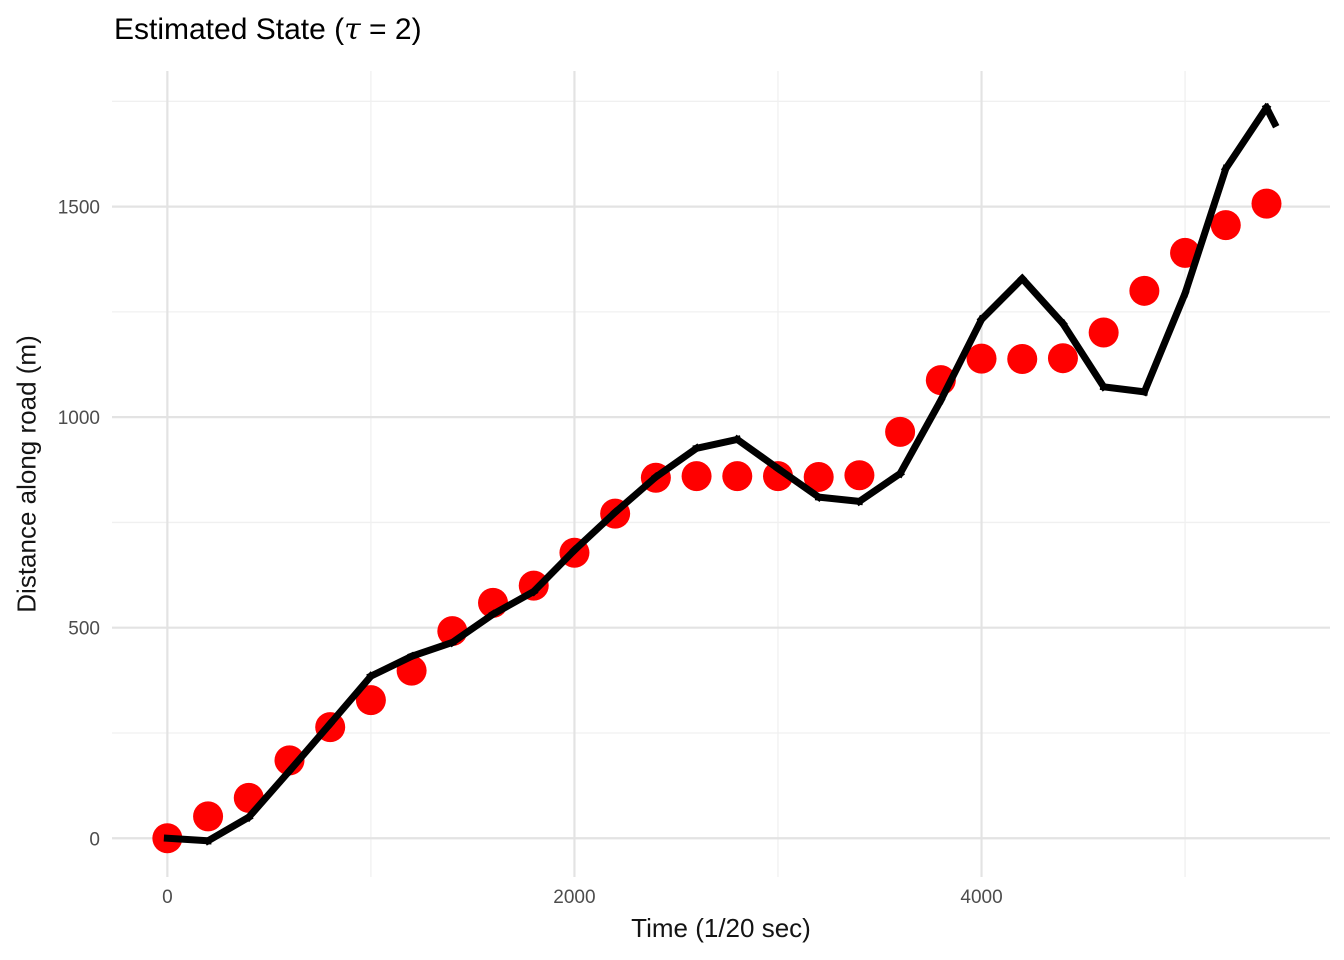 This screenshot has width=1344, height=960. What do you see at coordinates (167, 897) in the screenshot?
I see `x-tick-label: 0` at bounding box center [167, 897].